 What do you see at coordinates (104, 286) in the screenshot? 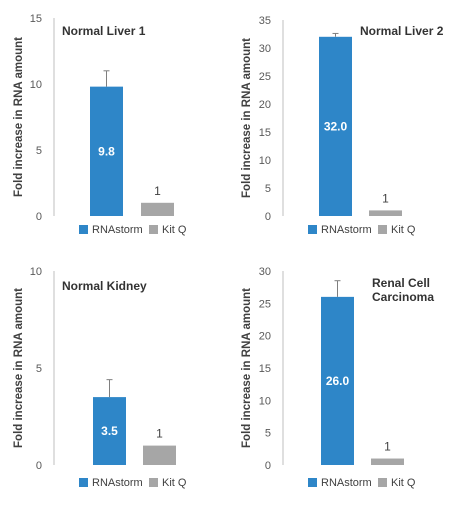
I see `chart-title: Normal Kidney` at bounding box center [104, 286].